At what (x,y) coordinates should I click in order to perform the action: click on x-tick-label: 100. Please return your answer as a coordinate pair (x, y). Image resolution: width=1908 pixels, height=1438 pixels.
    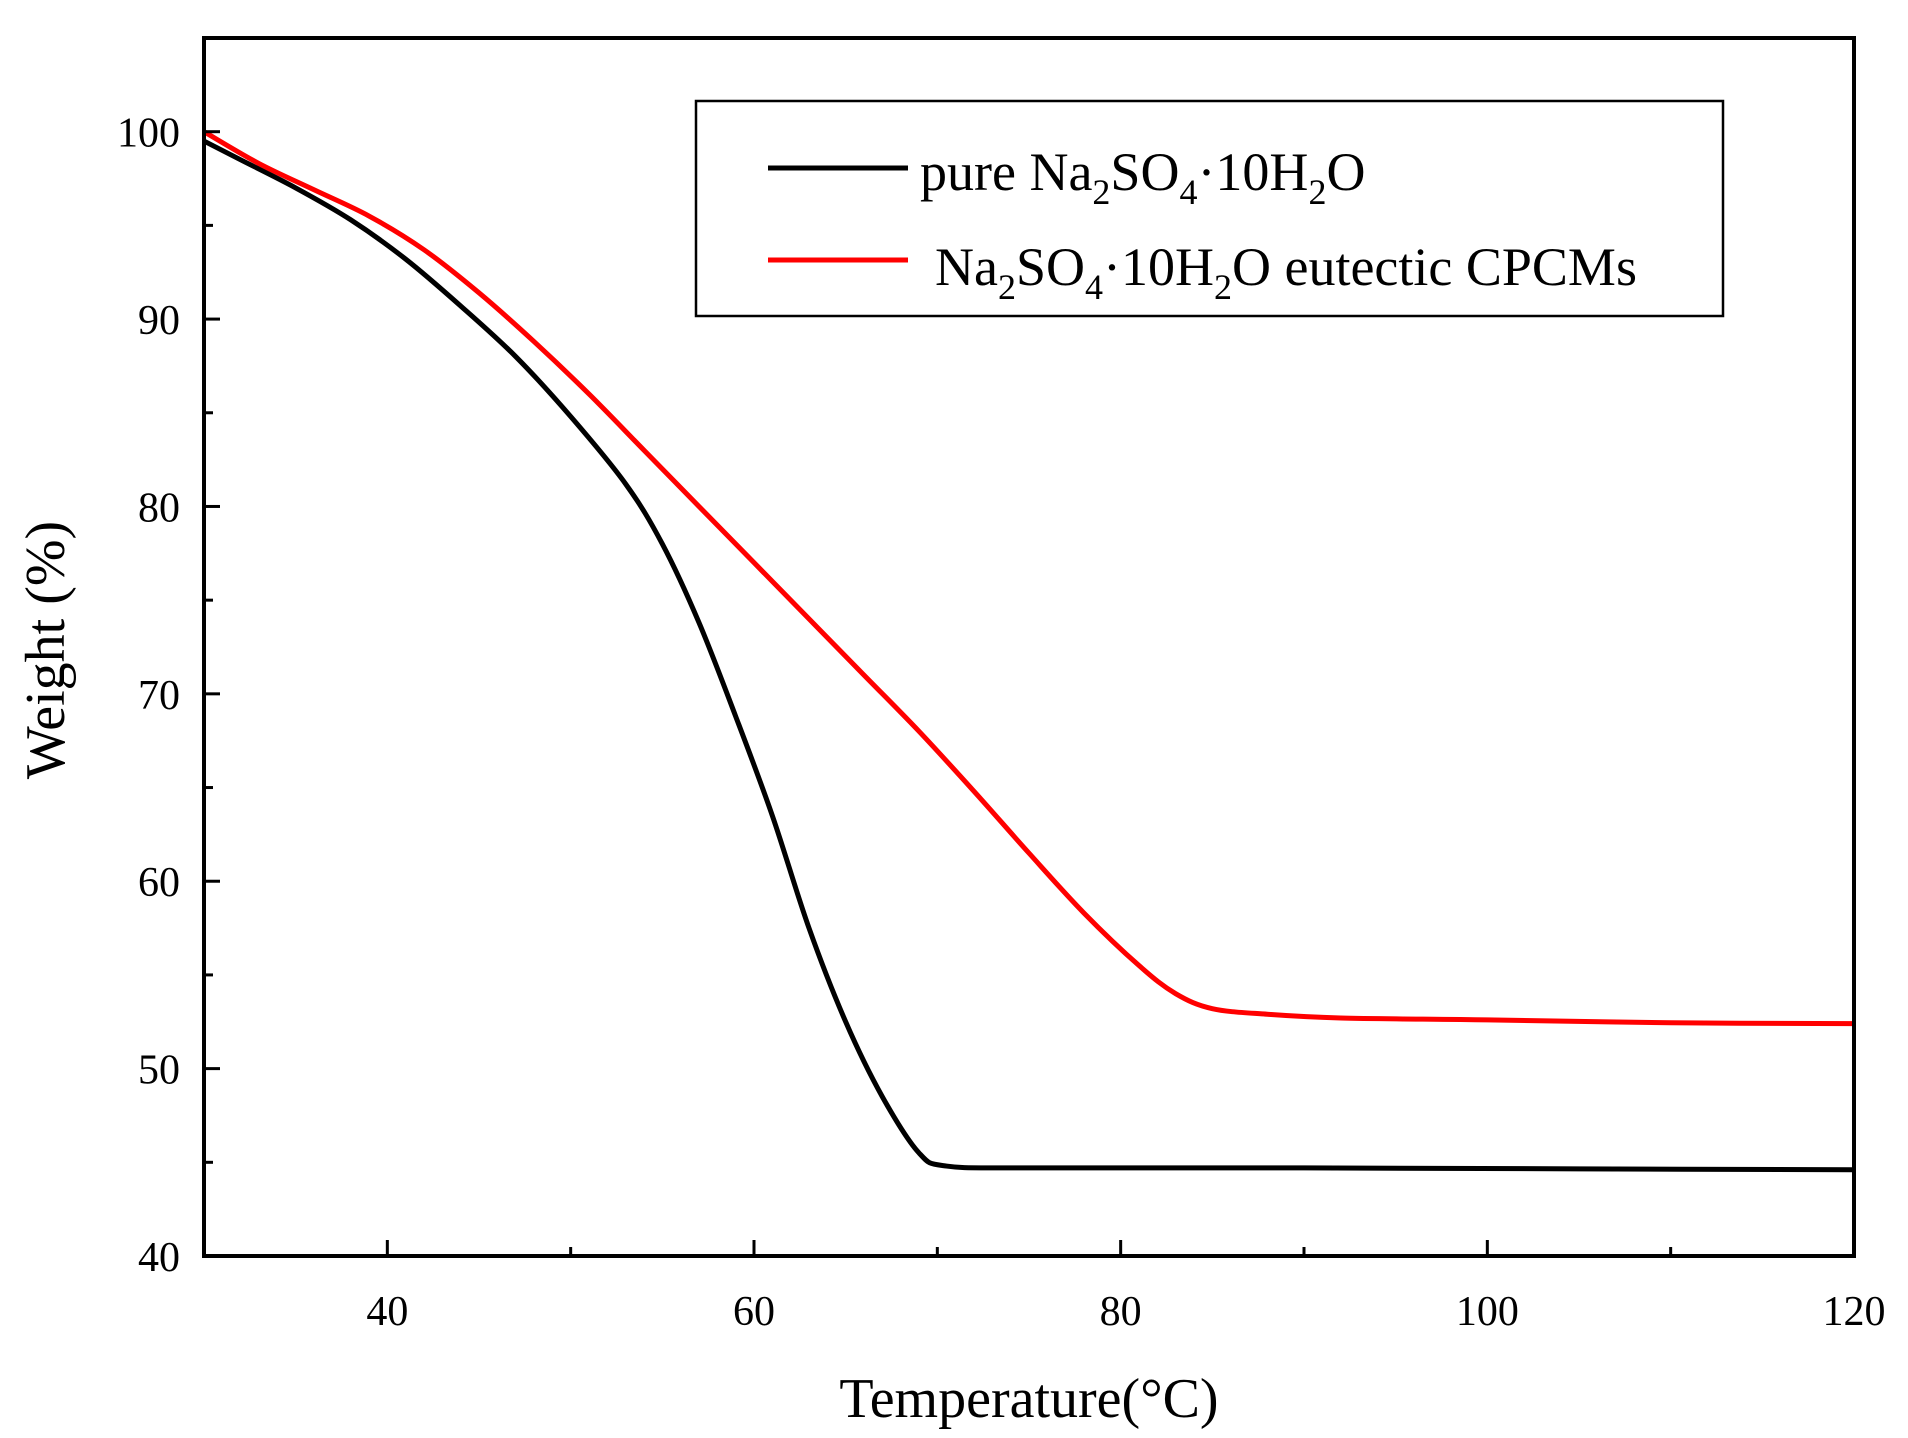
    Looking at the image, I should click on (1487, 1312).